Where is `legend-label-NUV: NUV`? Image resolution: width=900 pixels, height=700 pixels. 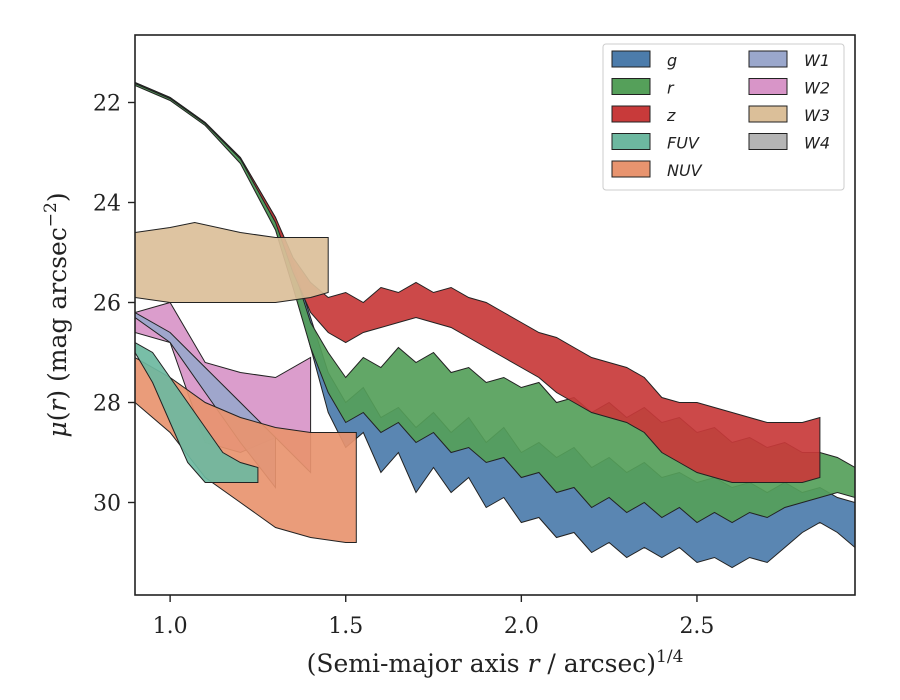 legend-label-NUV: NUV is located at coordinates (685, 170).